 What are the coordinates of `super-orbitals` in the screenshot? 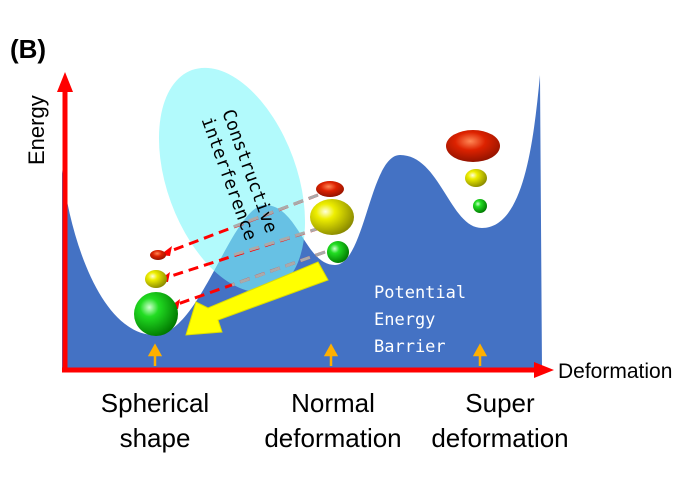 It's located at (473, 171).